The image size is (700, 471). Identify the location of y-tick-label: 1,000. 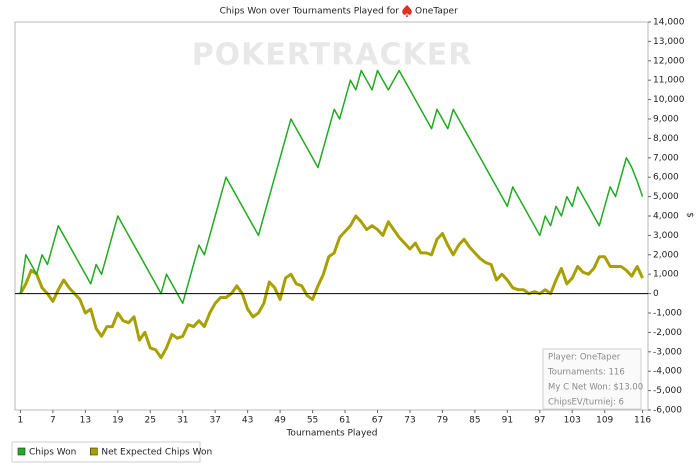
(666, 275).